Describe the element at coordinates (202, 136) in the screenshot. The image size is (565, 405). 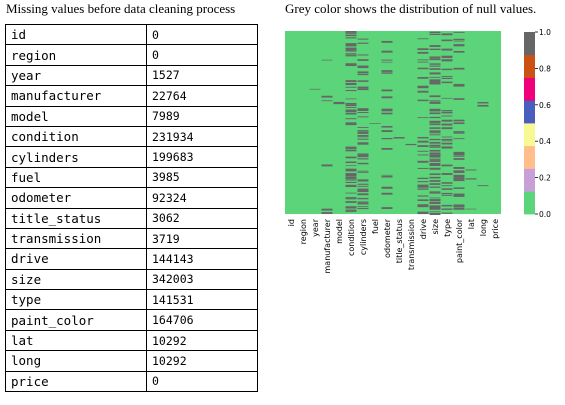
I see `missing-count-cell: 231934` at that location.